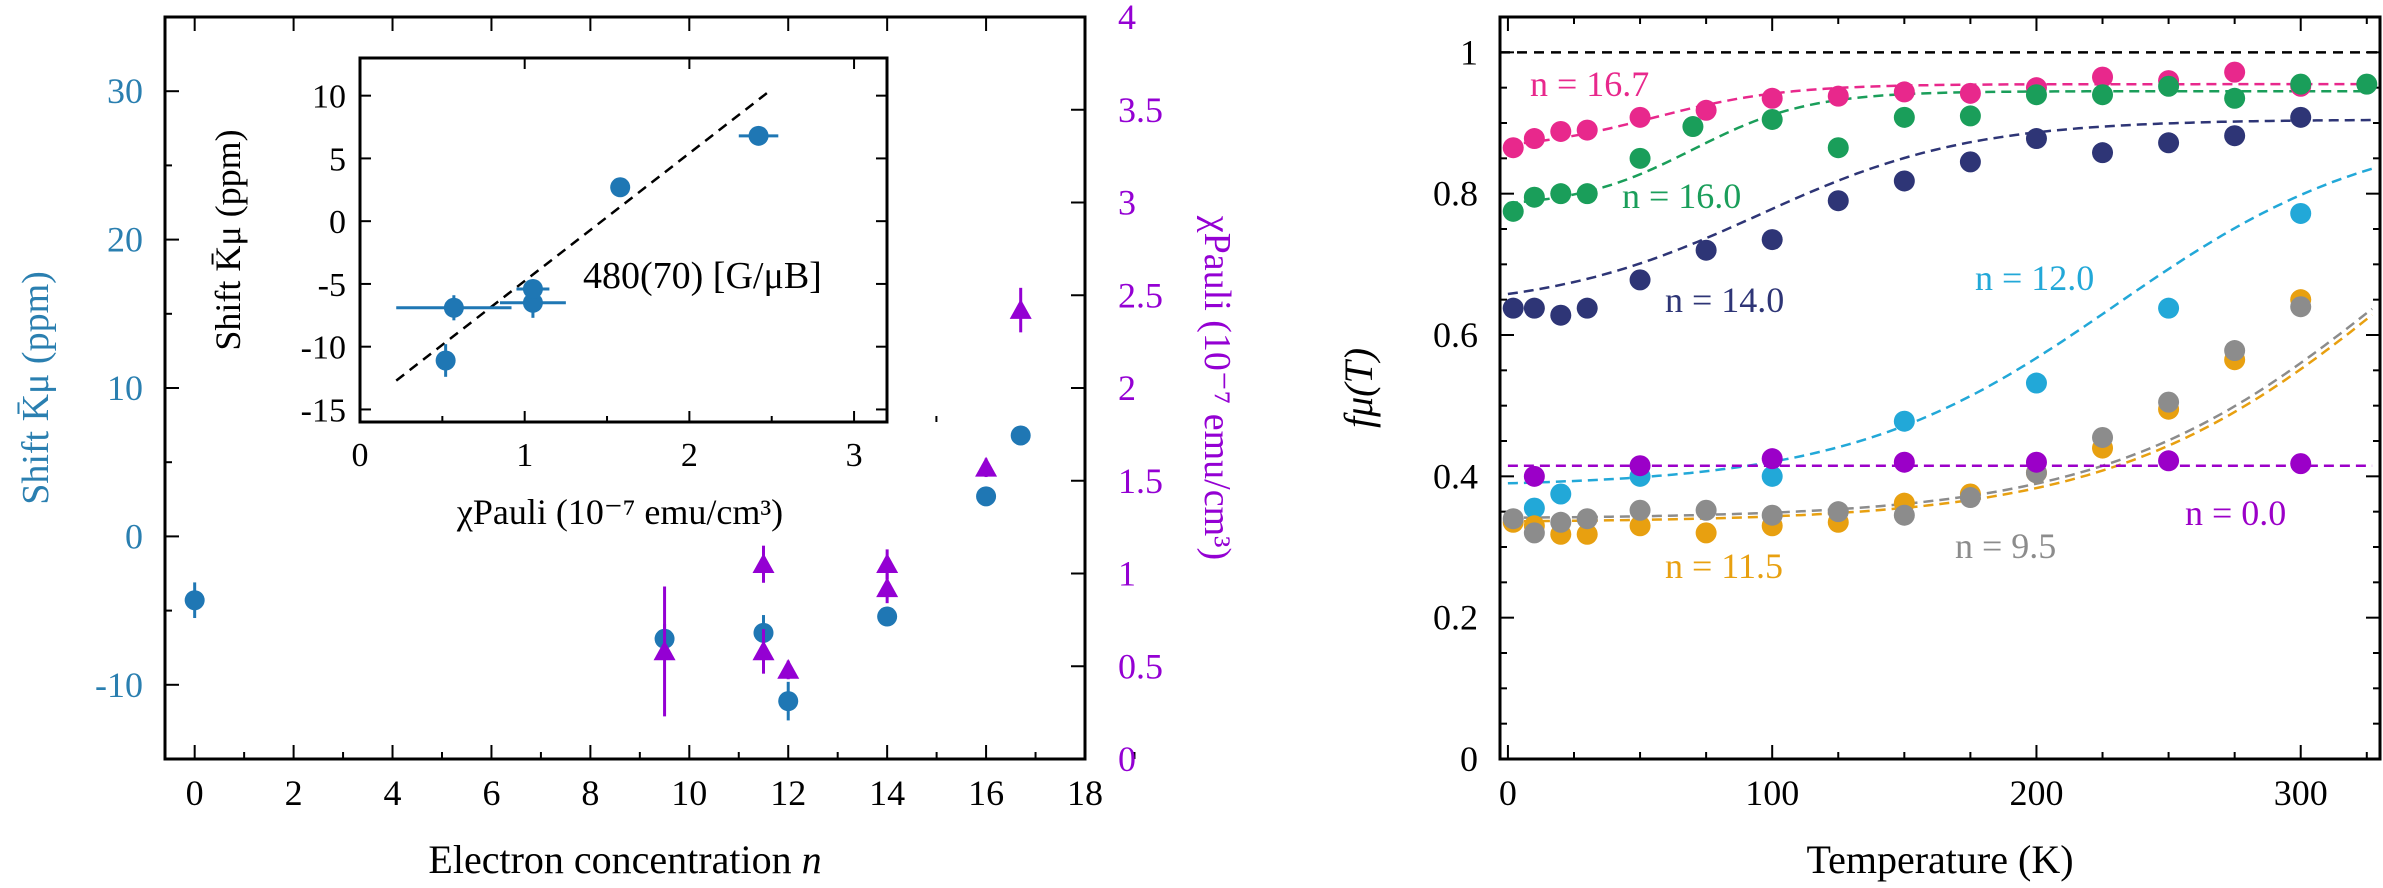 Image resolution: width=2383 pixels, height=888 pixels. Describe the element at coordinates (2235, 513) in the screenshot. I see `series-label: n = 0.0` at that location.